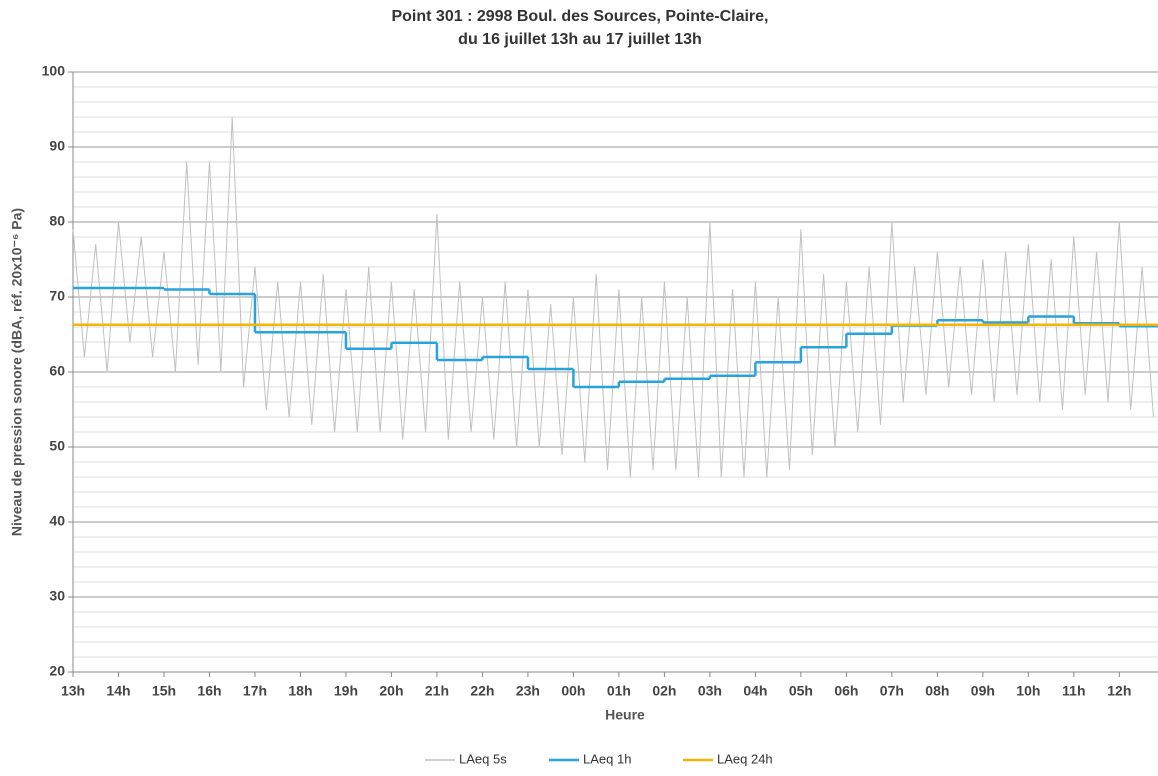 Image resolution: width=1158 pixels, height=776 pixels. Describe the element at coordinates (625, 715) in the screenshot. I see `x-axis-label: Heure` at that location.